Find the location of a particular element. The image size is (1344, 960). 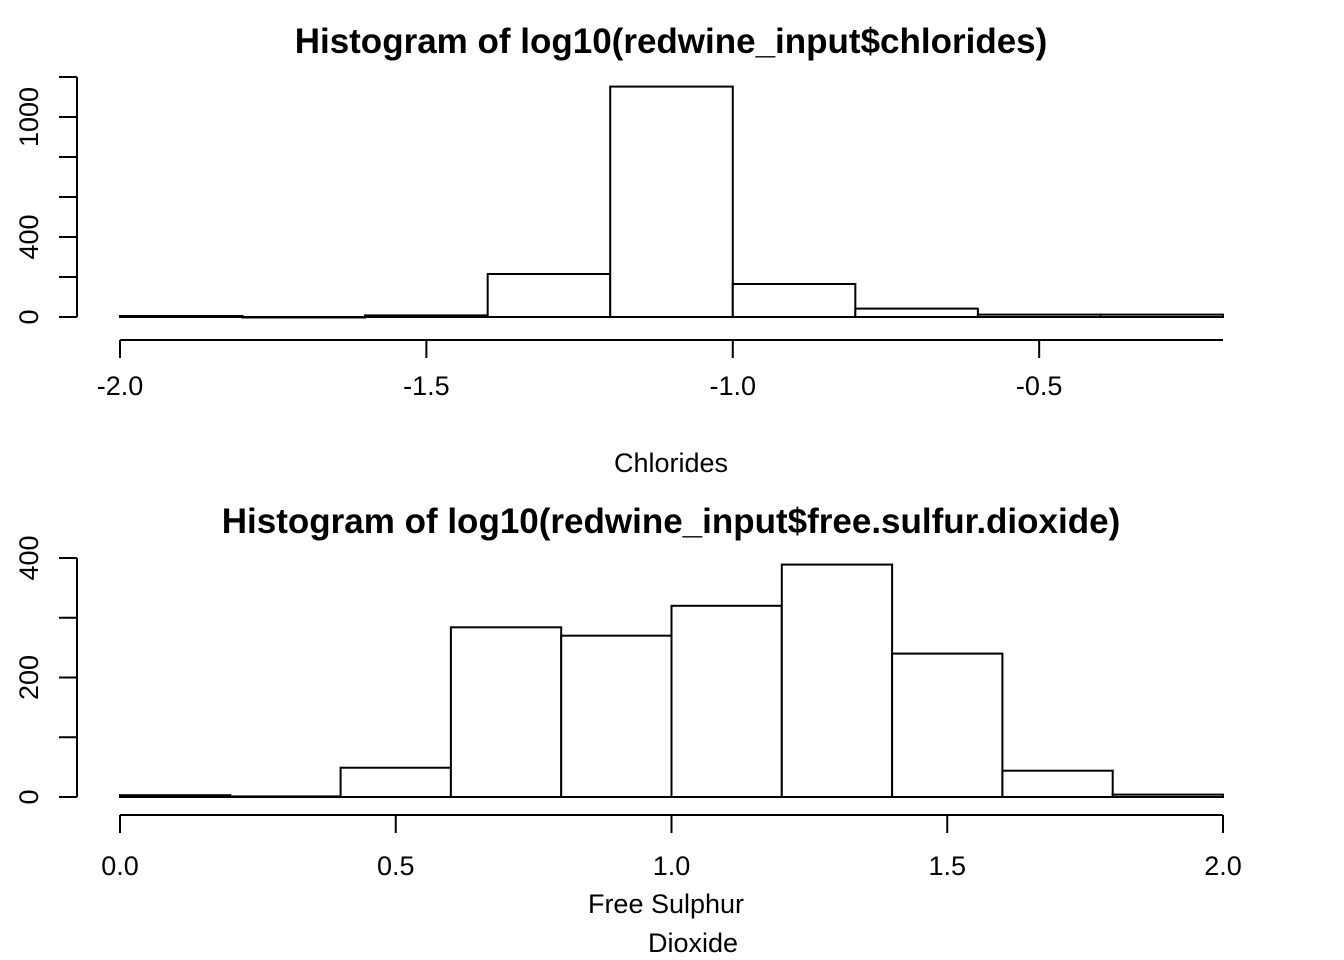

x-tick-label: 1.0 is located at coordinates (672, 866).